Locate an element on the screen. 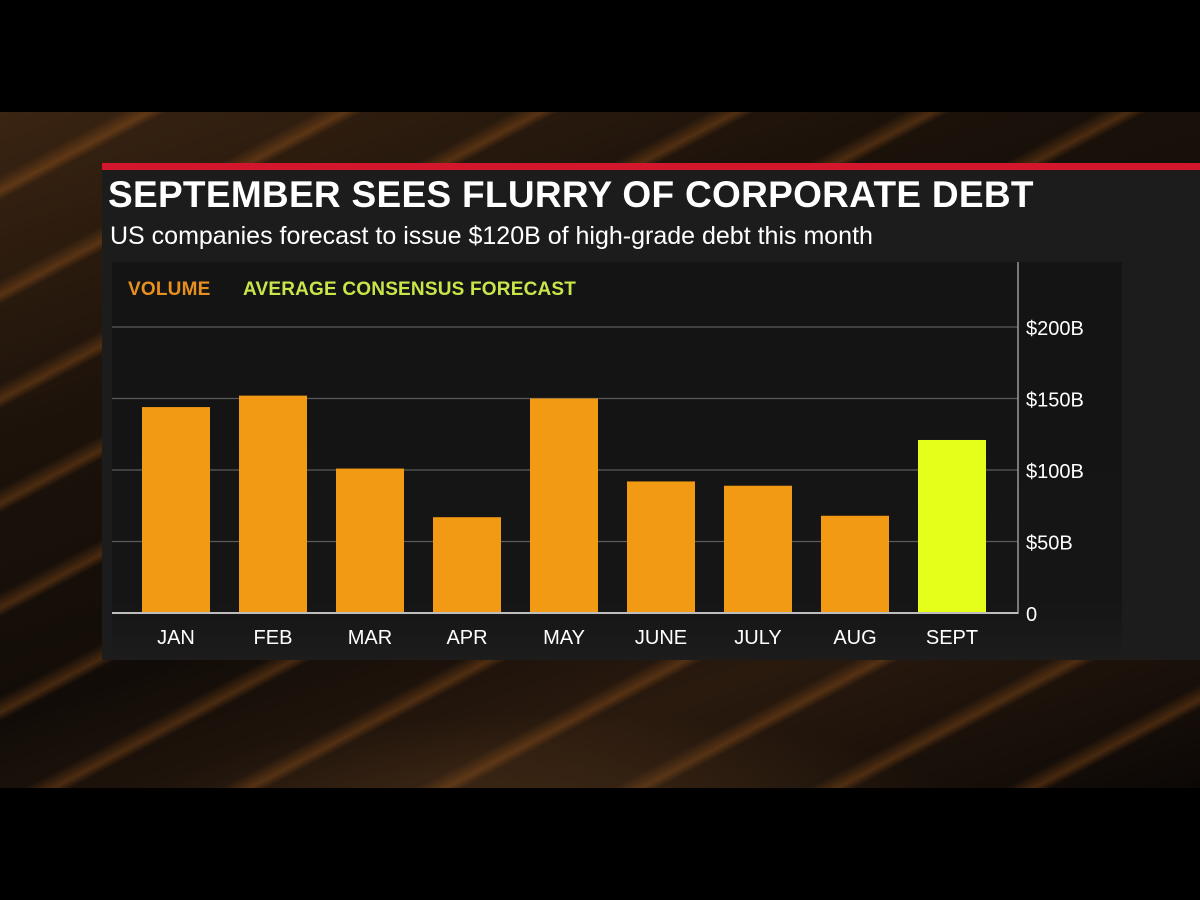 The height and width of the screenshot is (900, 1200). letterbox-top is located at coordinates (600, 56).